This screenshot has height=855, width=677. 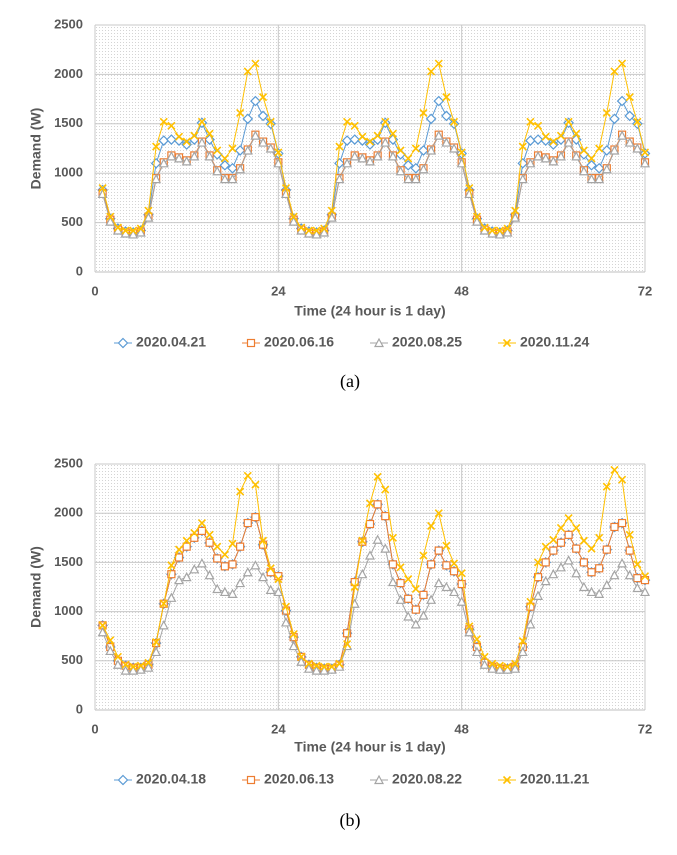 I want to click on x-tick-label: 0, so click(x=94, y=290).